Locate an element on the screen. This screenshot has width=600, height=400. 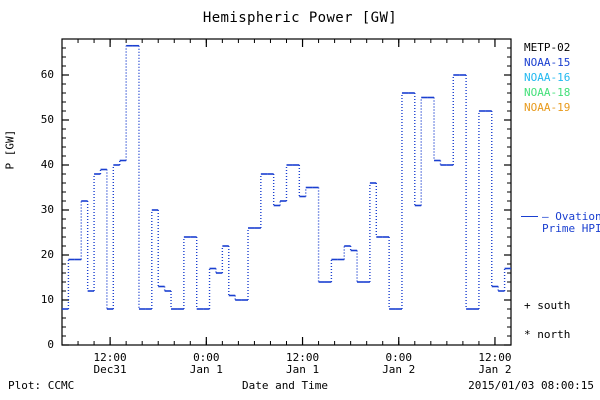
y-tick-label: 0 is located at coordinates (50, 344).